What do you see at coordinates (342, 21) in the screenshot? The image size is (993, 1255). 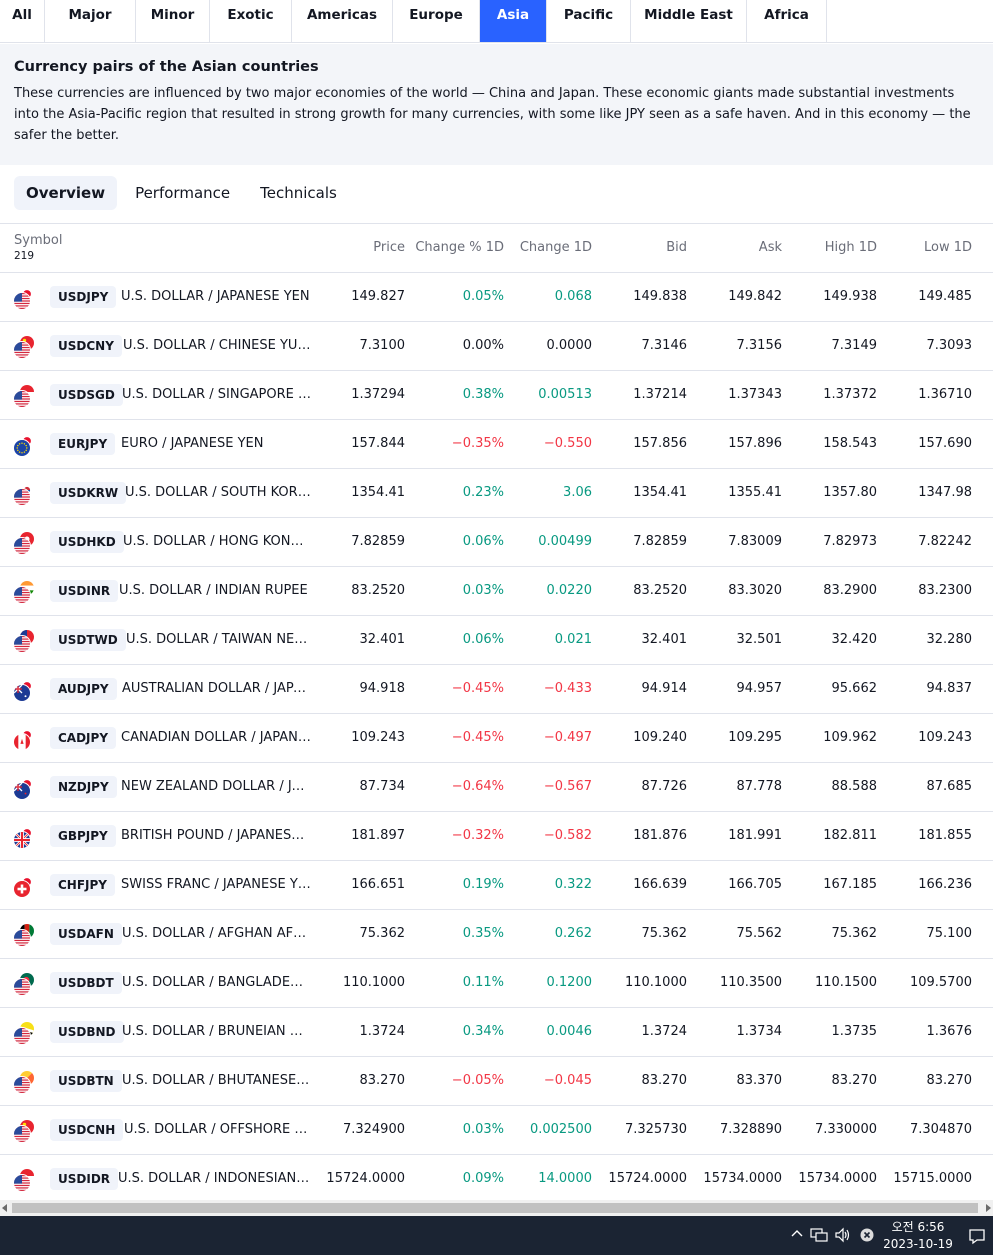 I see `region-tab-americas: Americas` at bounding box center [342, 21].